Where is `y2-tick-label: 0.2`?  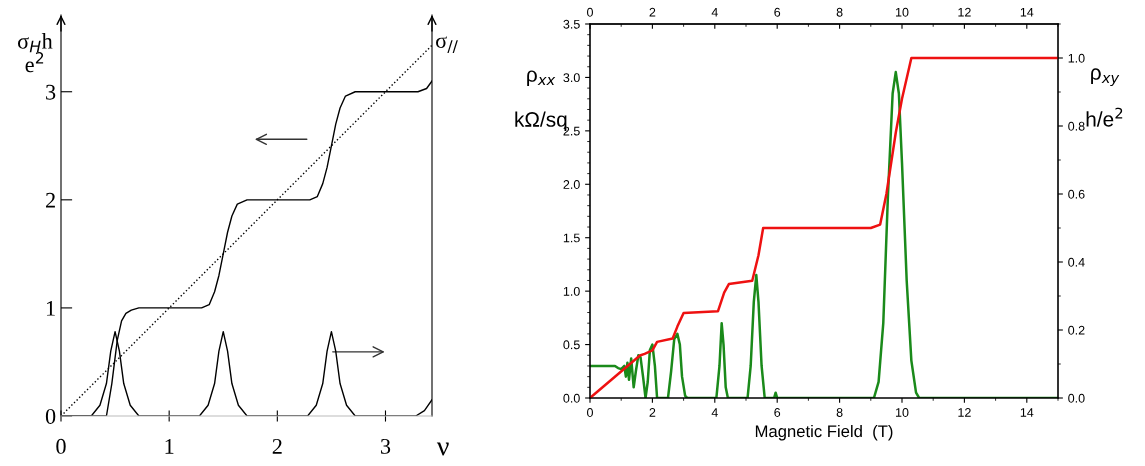 y2-tick-label: 0.2 is located at coordinates (1076, 330).